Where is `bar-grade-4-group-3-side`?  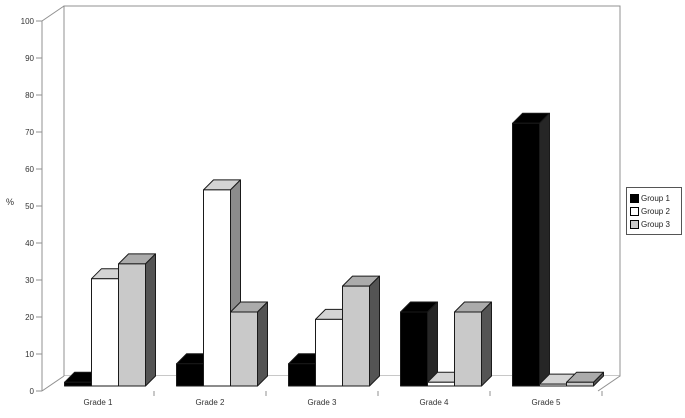 bar-grade-4-group-3-side is located at coordinates (486, 344).